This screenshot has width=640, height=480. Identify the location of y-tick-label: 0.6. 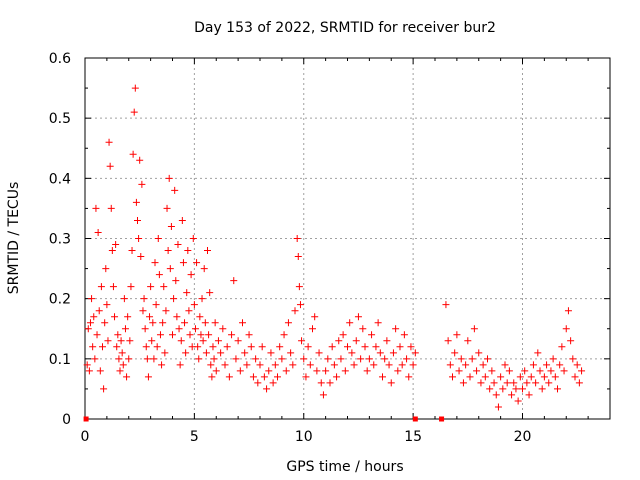
(60, 59).